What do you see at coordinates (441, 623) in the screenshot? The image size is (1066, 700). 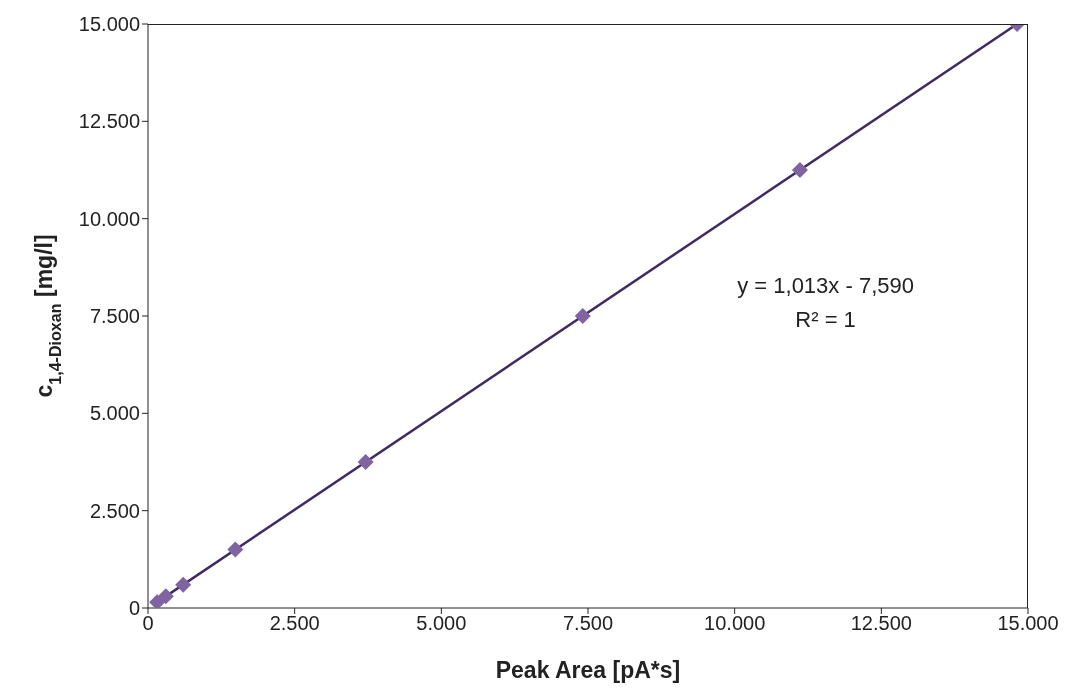 I see `x-tick-label: 5.000` at bounding box center [441, 623].